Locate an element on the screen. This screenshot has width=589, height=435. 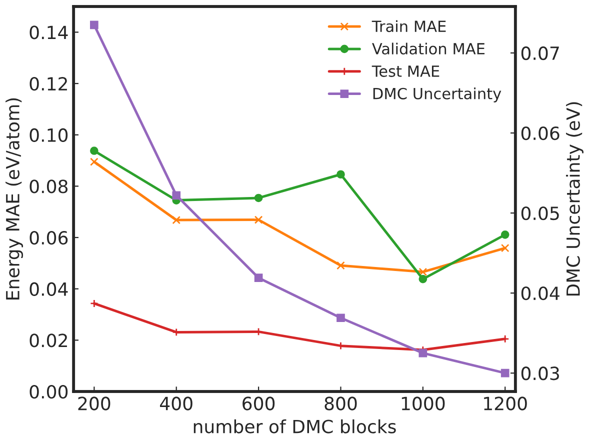
y-tick-label: 0.06 is located at coordinates (49, 237).